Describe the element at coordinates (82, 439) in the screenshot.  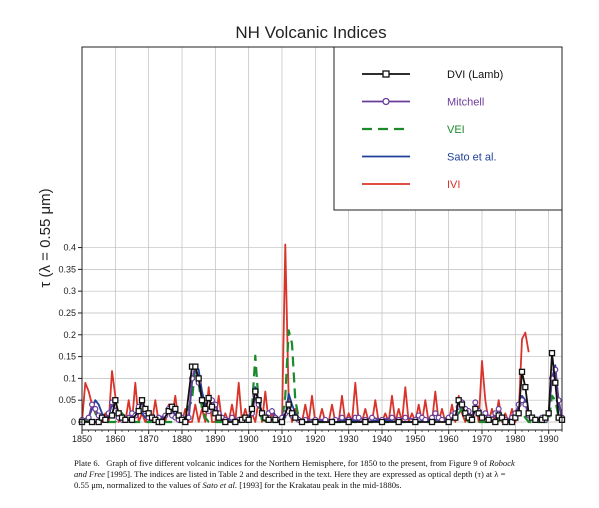
I see `x-tick-label: 1850` at that location.